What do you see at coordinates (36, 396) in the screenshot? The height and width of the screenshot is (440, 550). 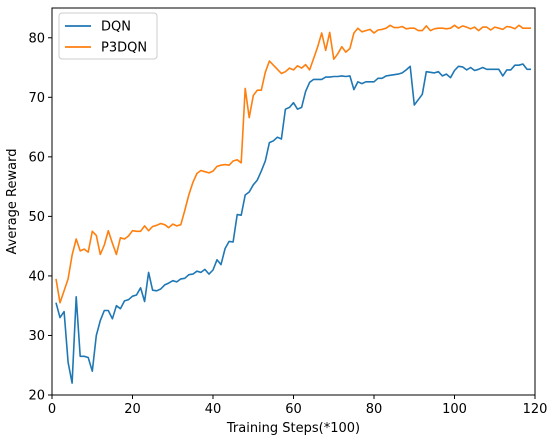 I see `y-tick-label: 20` at bounding box center [36, 396].